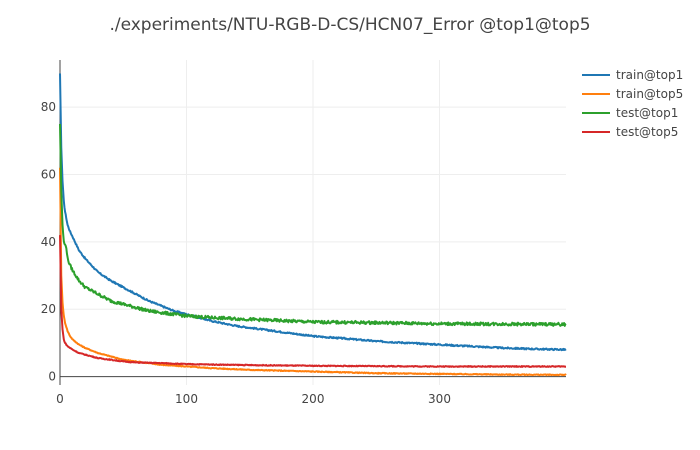  What do you see at coordinates (60, 399) in the screenshot?
I see `x-tick-label: 0` at bounding box center [60, 399].